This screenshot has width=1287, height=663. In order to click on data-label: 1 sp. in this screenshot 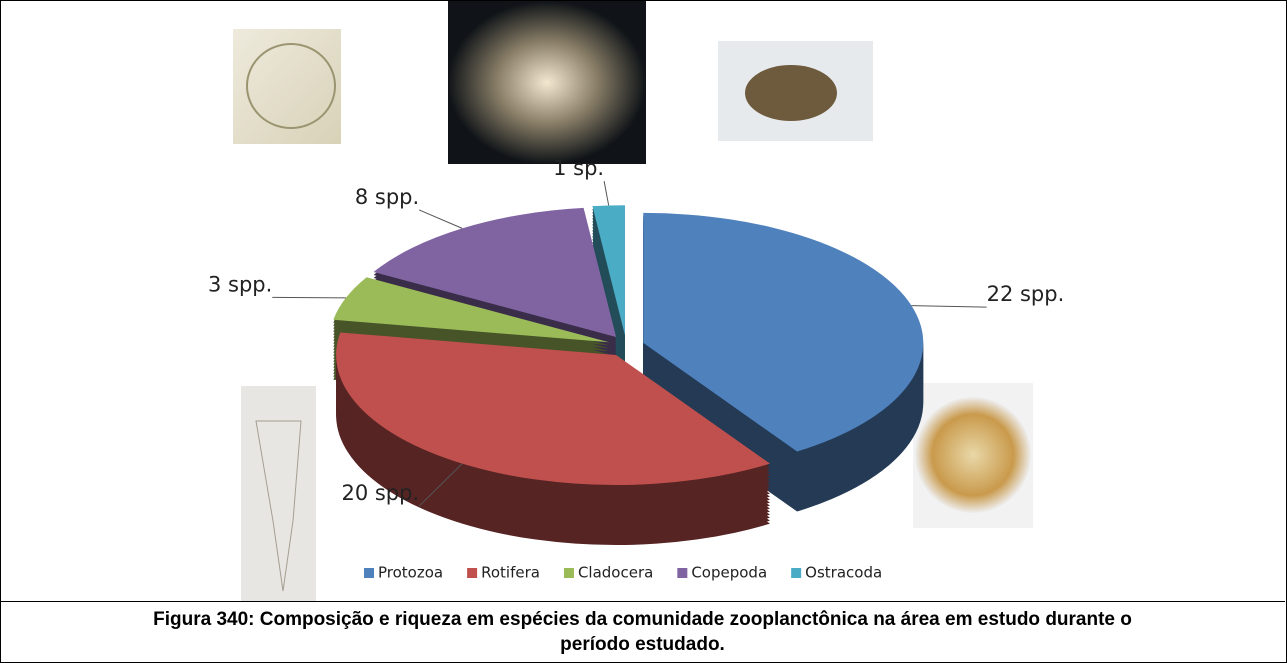, I will do `click(578, 168)`.